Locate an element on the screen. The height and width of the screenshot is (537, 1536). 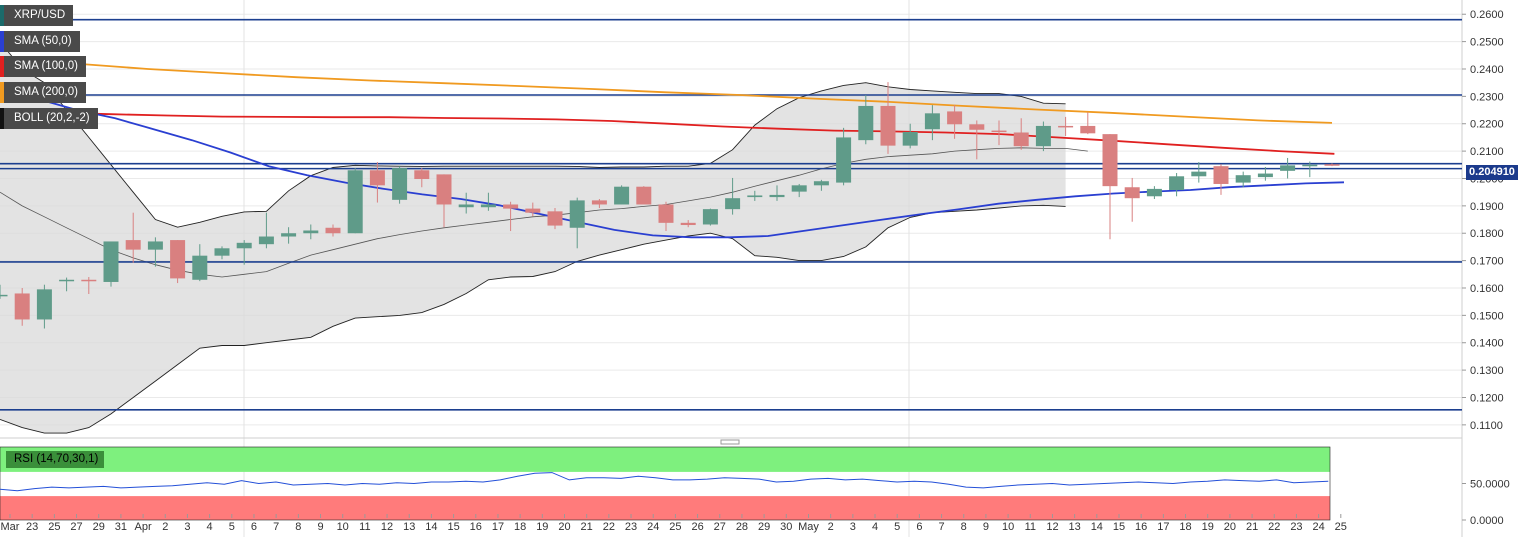
price-tick-label: 0.2400 is located at coordinates (1487, 70).